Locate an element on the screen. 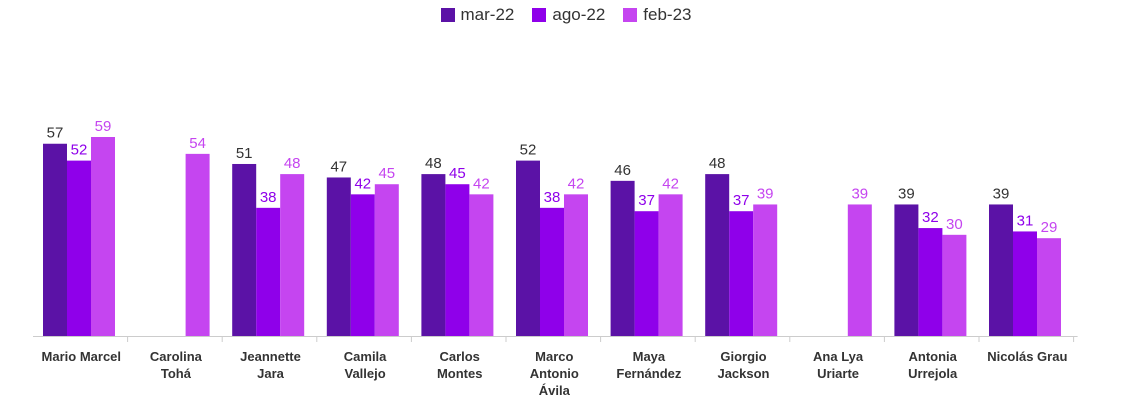 Image resolution: width=1132 pixels, height=405 pixels. data-label-ago-22-7: 37 is located at coordinates (741, 200).